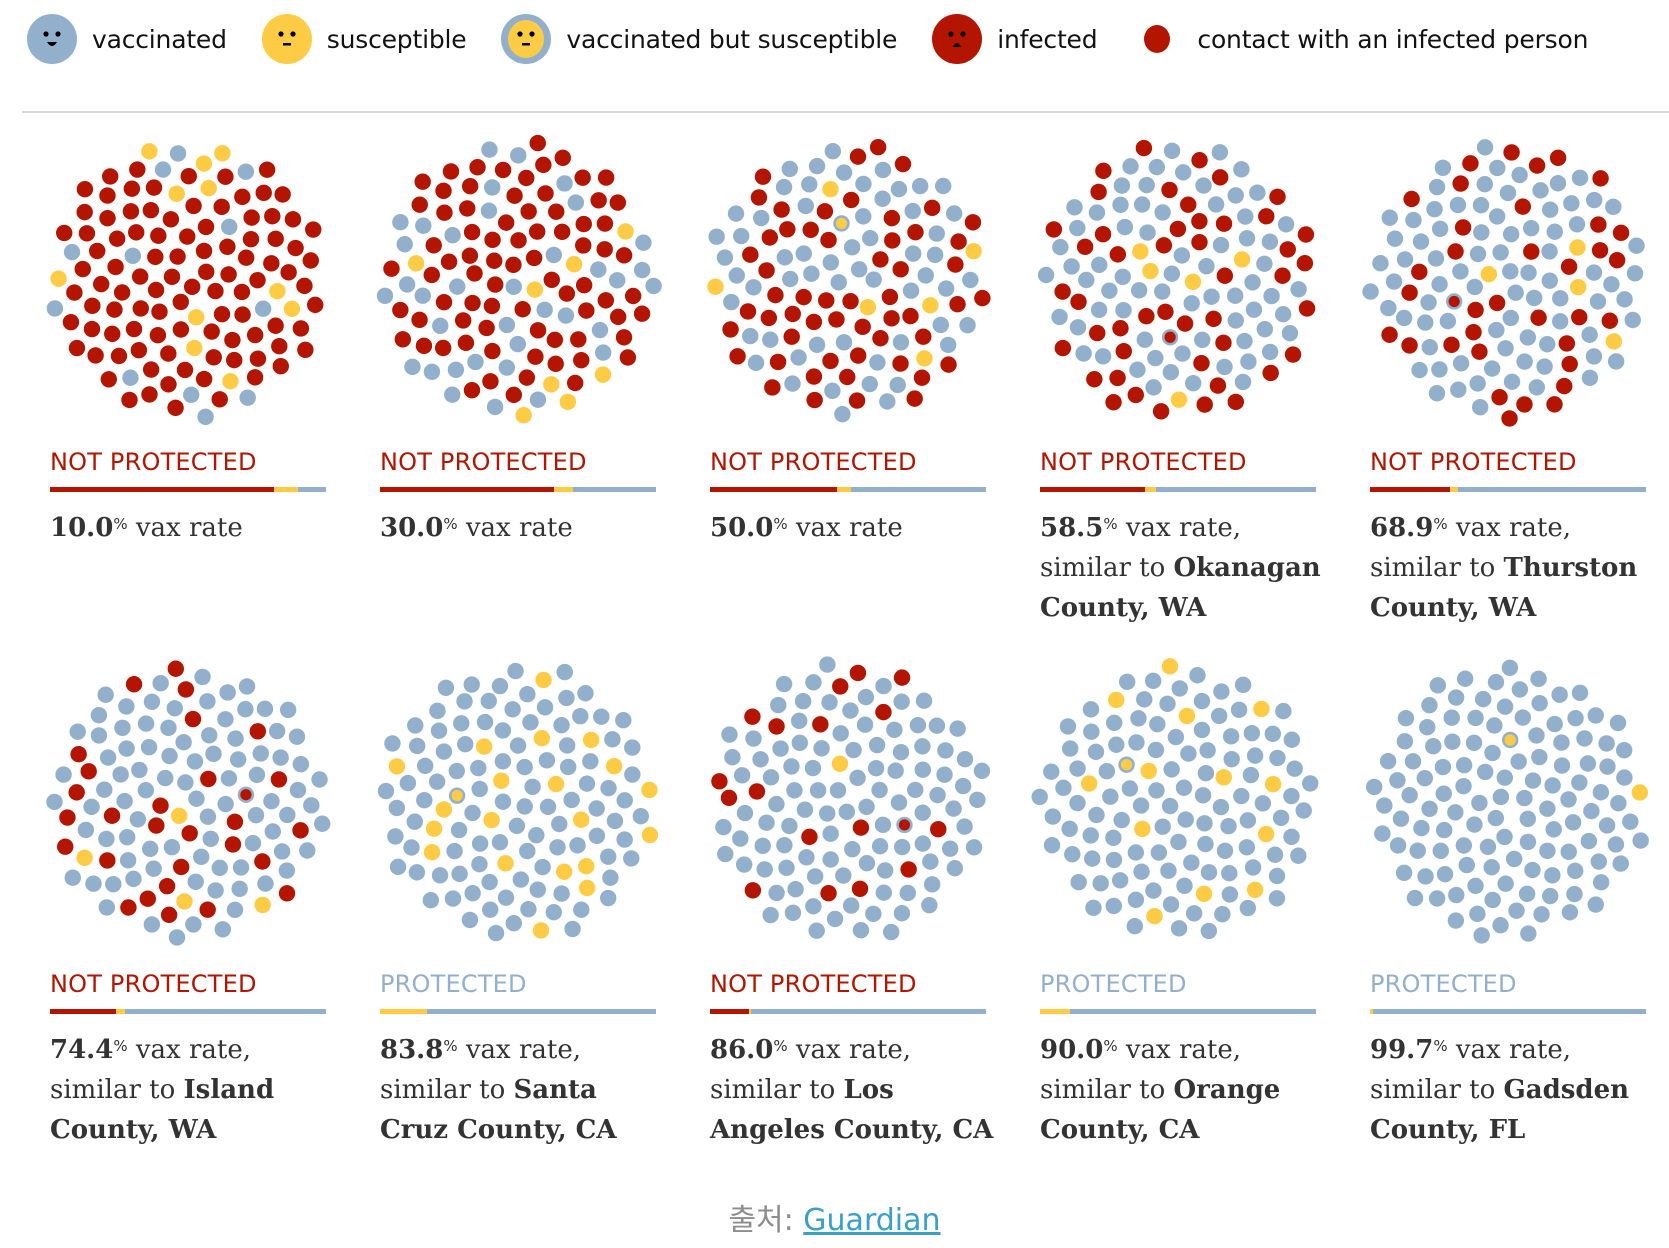 This screenshot has height=1248, width=1669. I want to click on bar-segment-infected, so click(467, 489).